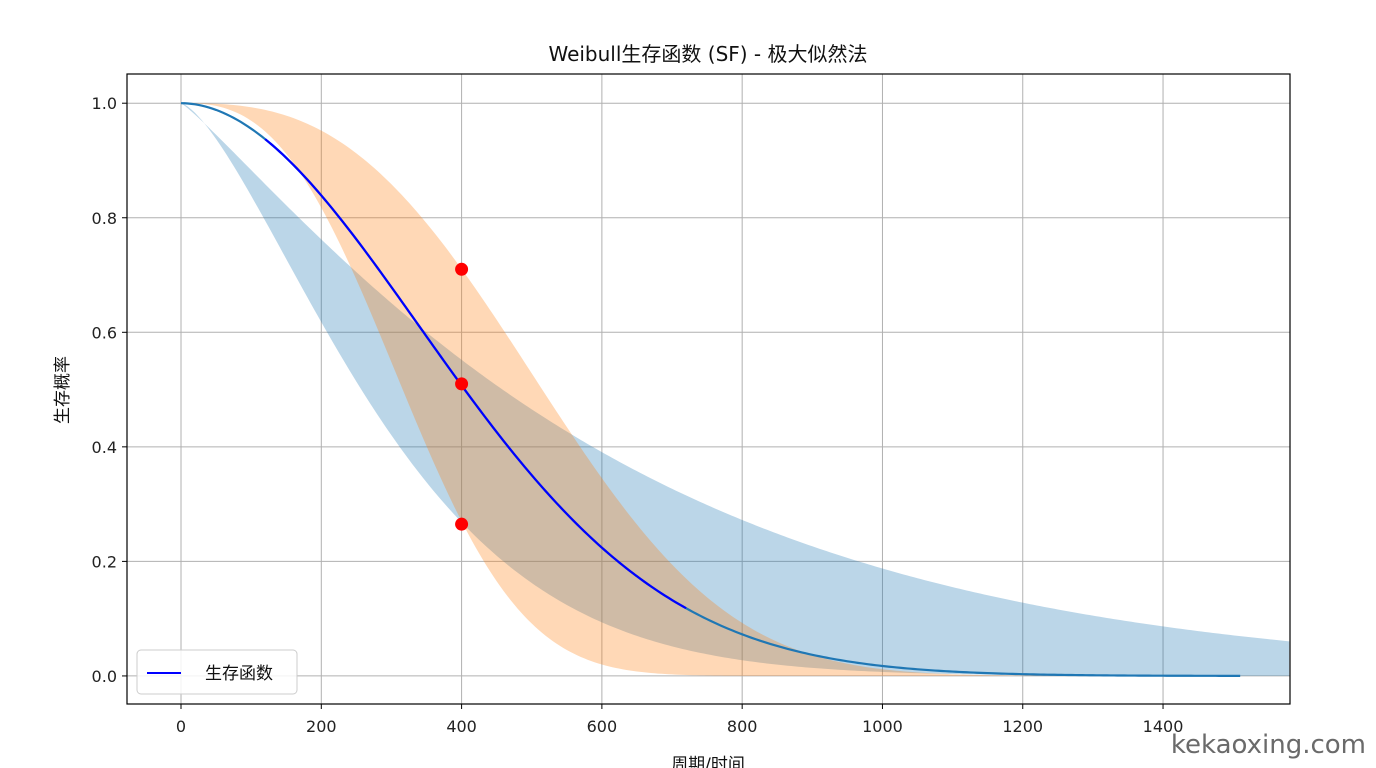 Image resolution: width=1376 pixels, height=768 pixels. What do you see at coordinates (1163, 726) in the screenshot?
I see `x-tick-label: 1400` at bounding box center [1163, 726].